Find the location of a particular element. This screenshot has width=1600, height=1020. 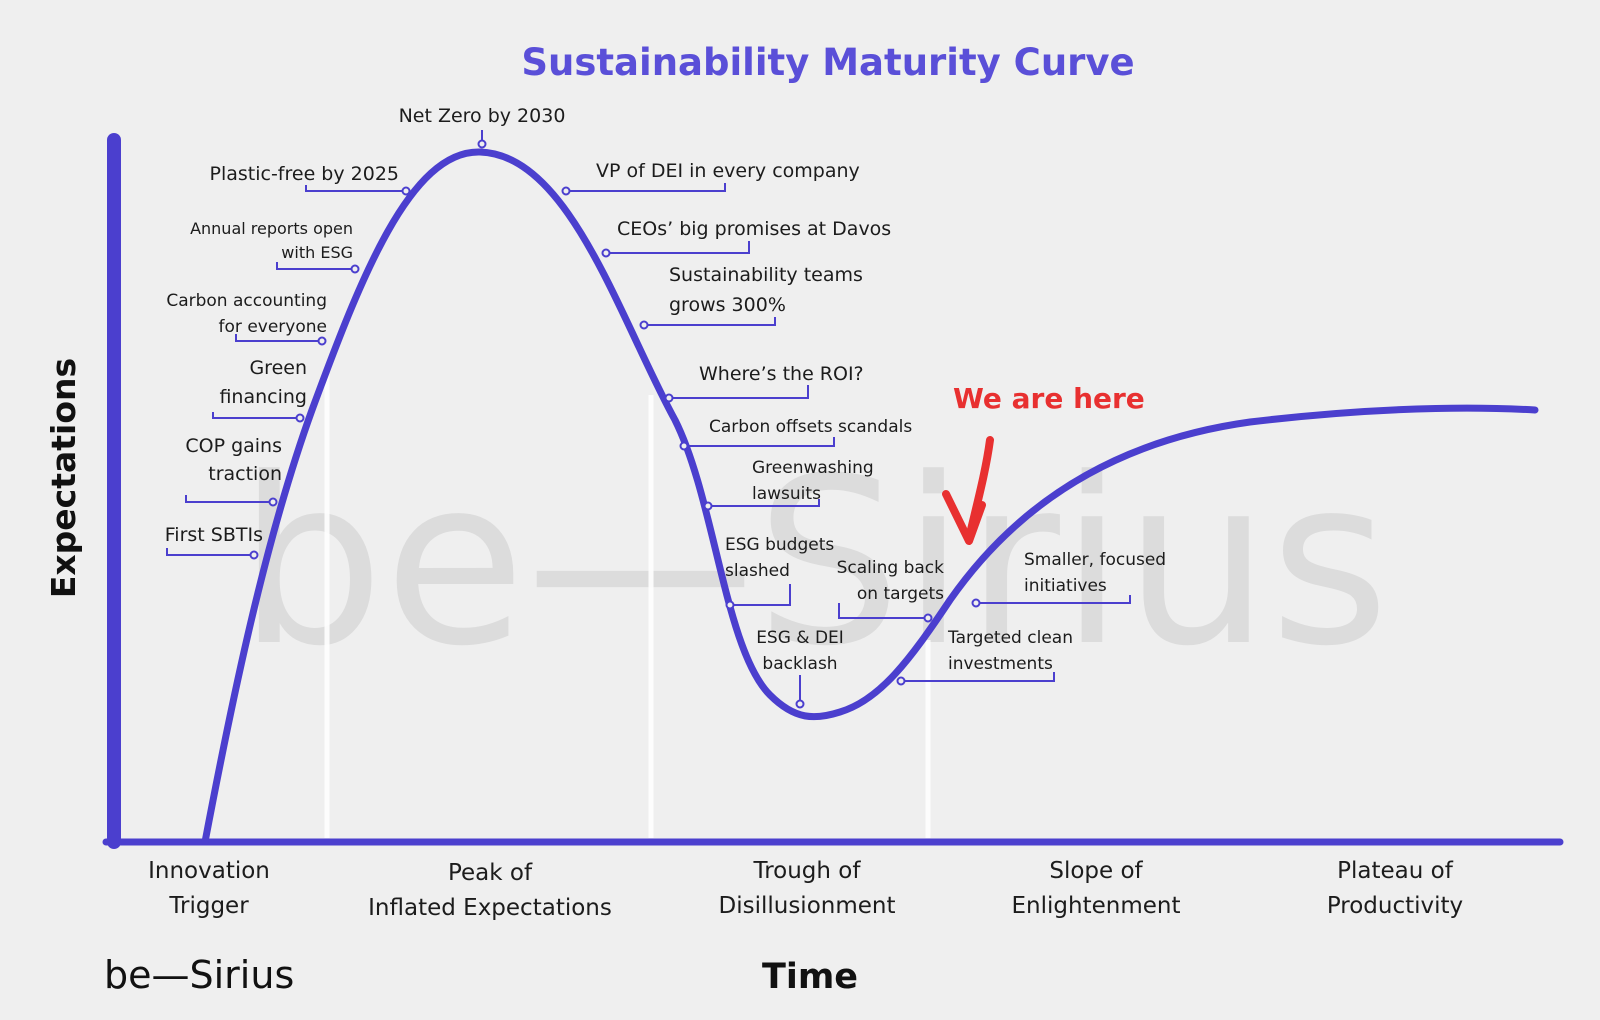

annotation: ESG budgets slashed is located at coordinates (779, 572).